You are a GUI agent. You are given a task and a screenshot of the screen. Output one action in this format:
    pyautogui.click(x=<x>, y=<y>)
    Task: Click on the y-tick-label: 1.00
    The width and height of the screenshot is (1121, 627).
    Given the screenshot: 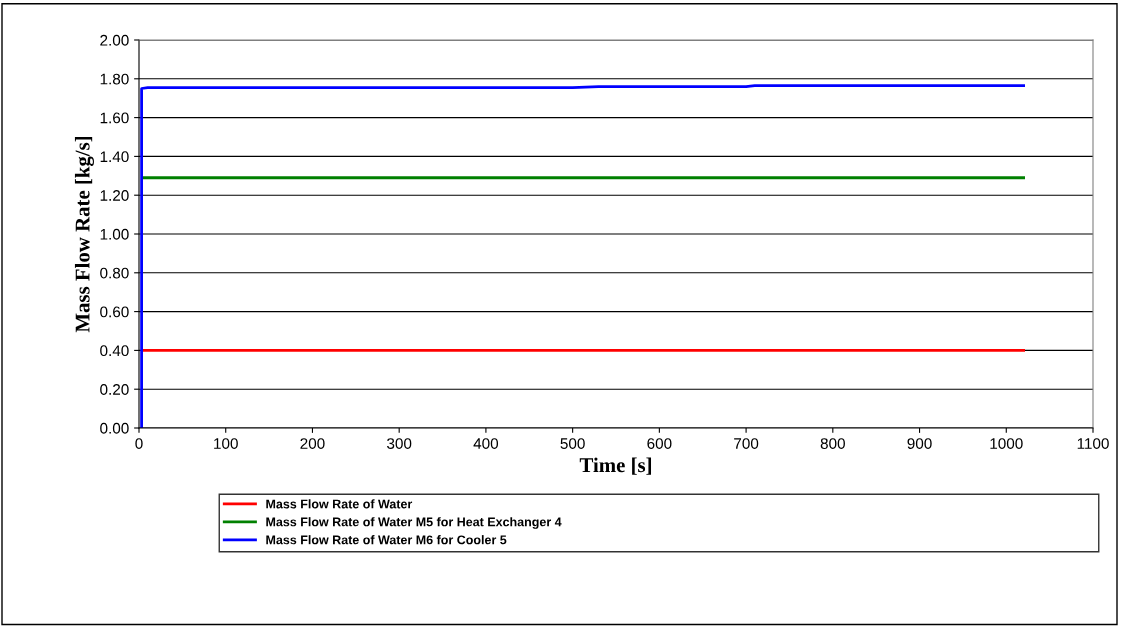 What is the action you would take?
    pyautogui.click(x=114, y=234)
    